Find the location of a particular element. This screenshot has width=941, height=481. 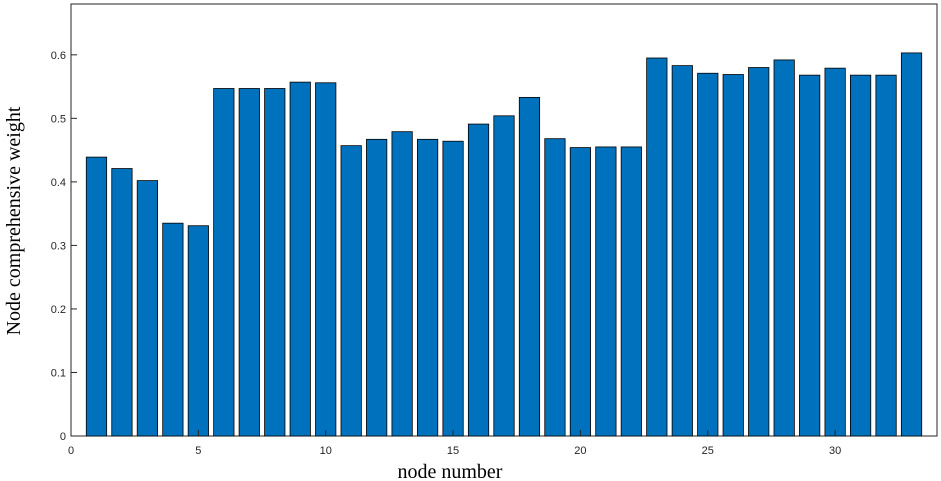

x-axis-ticks: 0 5 10 15 20 25 30 is located at coordinates (454, 443).